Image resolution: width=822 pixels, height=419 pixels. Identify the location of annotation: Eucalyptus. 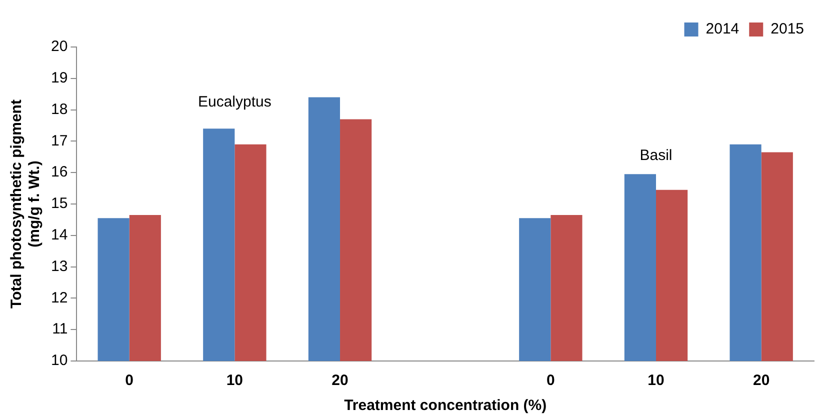
(235, 101).